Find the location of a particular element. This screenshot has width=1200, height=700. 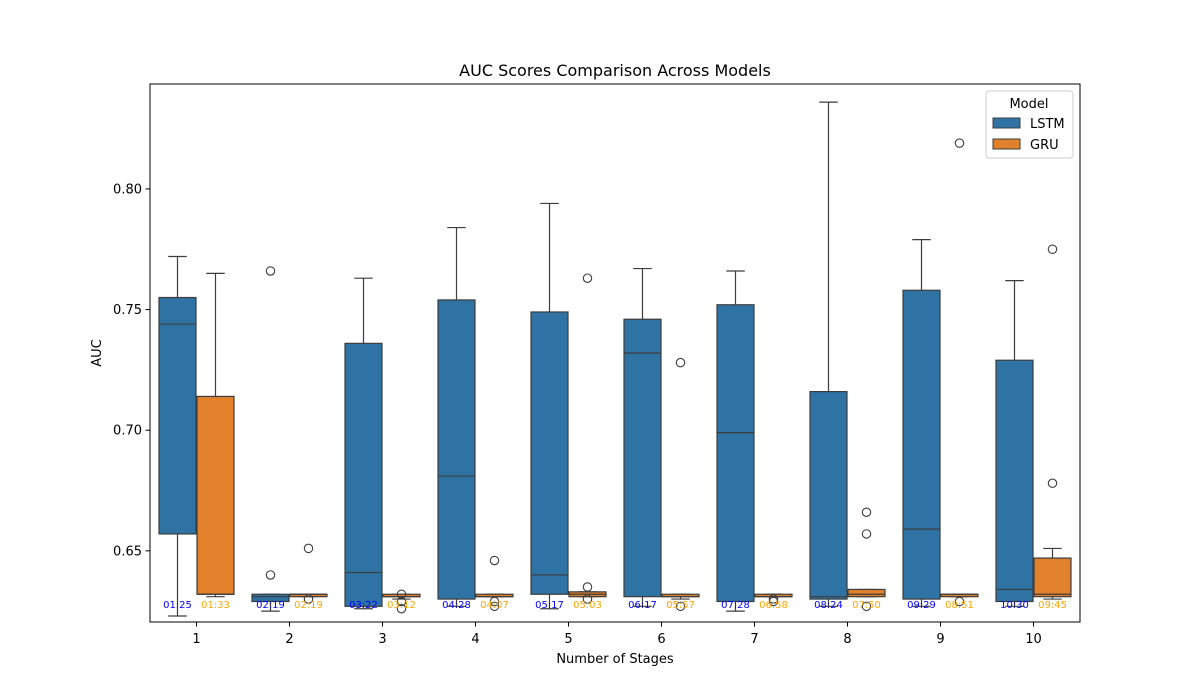

y-axis-label: AUC is located at coordinates (97, 353).